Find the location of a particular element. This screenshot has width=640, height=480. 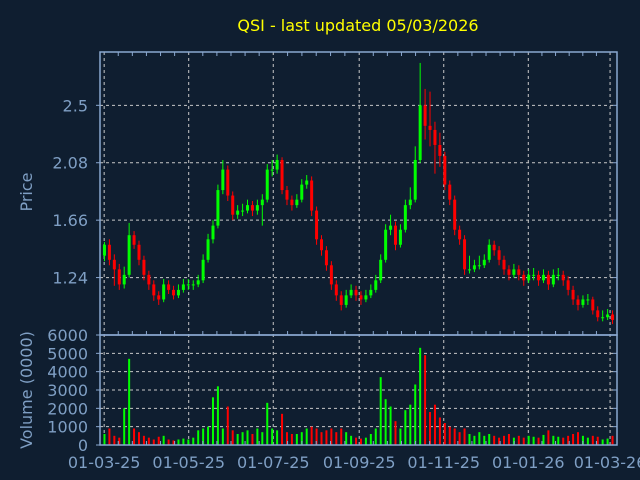

date-tick-label: 01-11-25 is located at coordinates (443, 462).